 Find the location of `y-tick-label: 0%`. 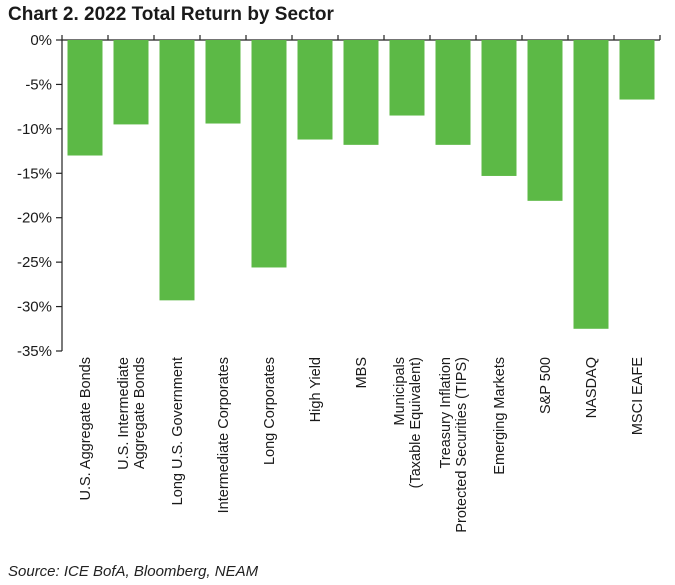

y-tick-label: 0% is located at coordinates (41, 40).